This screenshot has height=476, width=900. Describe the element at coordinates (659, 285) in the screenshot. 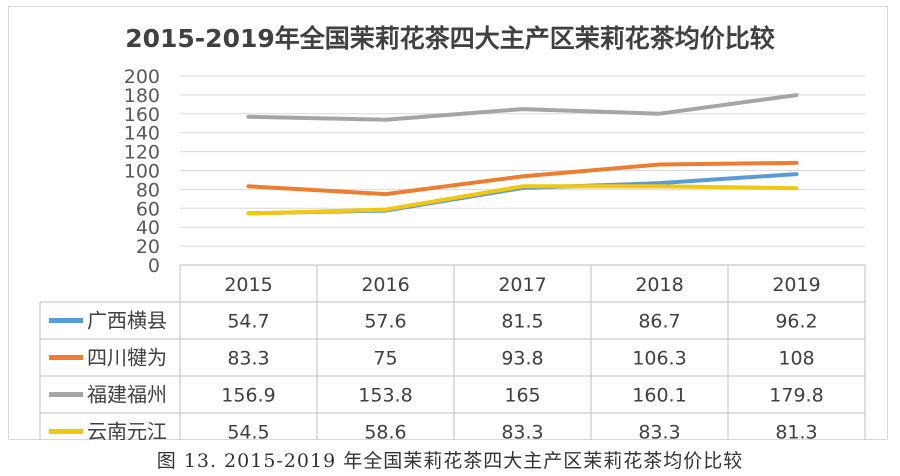

I see `x-tick-label: 2018` at that location.